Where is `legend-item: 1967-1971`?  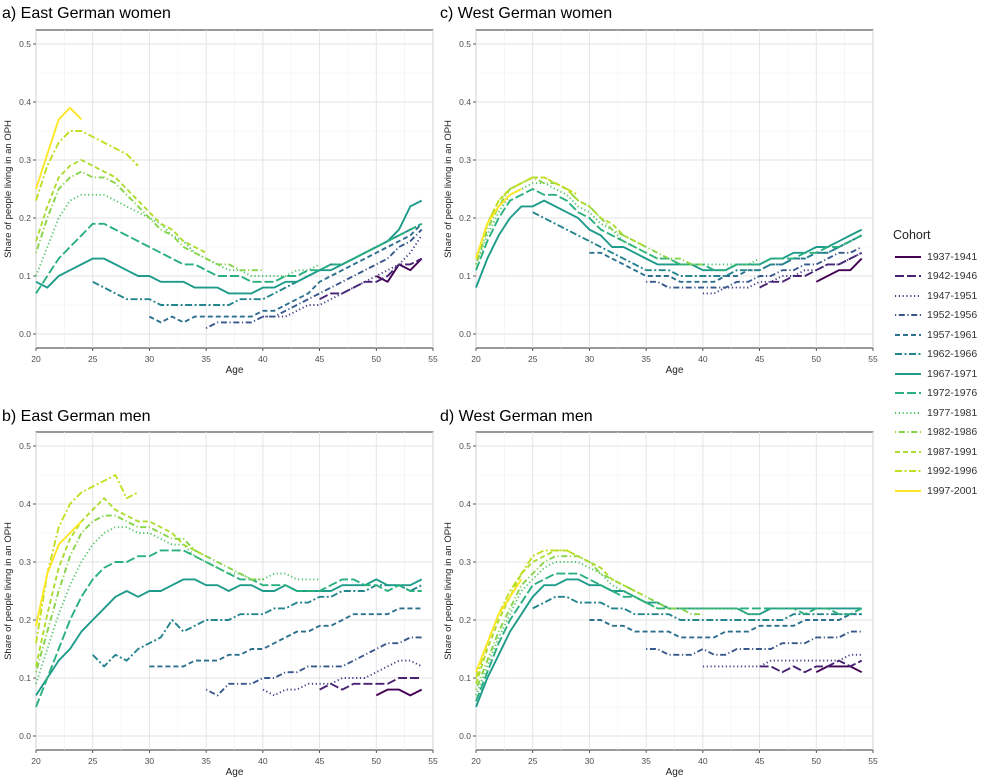 legend-item: 1967-1971 is located at coordinates (943, 374).